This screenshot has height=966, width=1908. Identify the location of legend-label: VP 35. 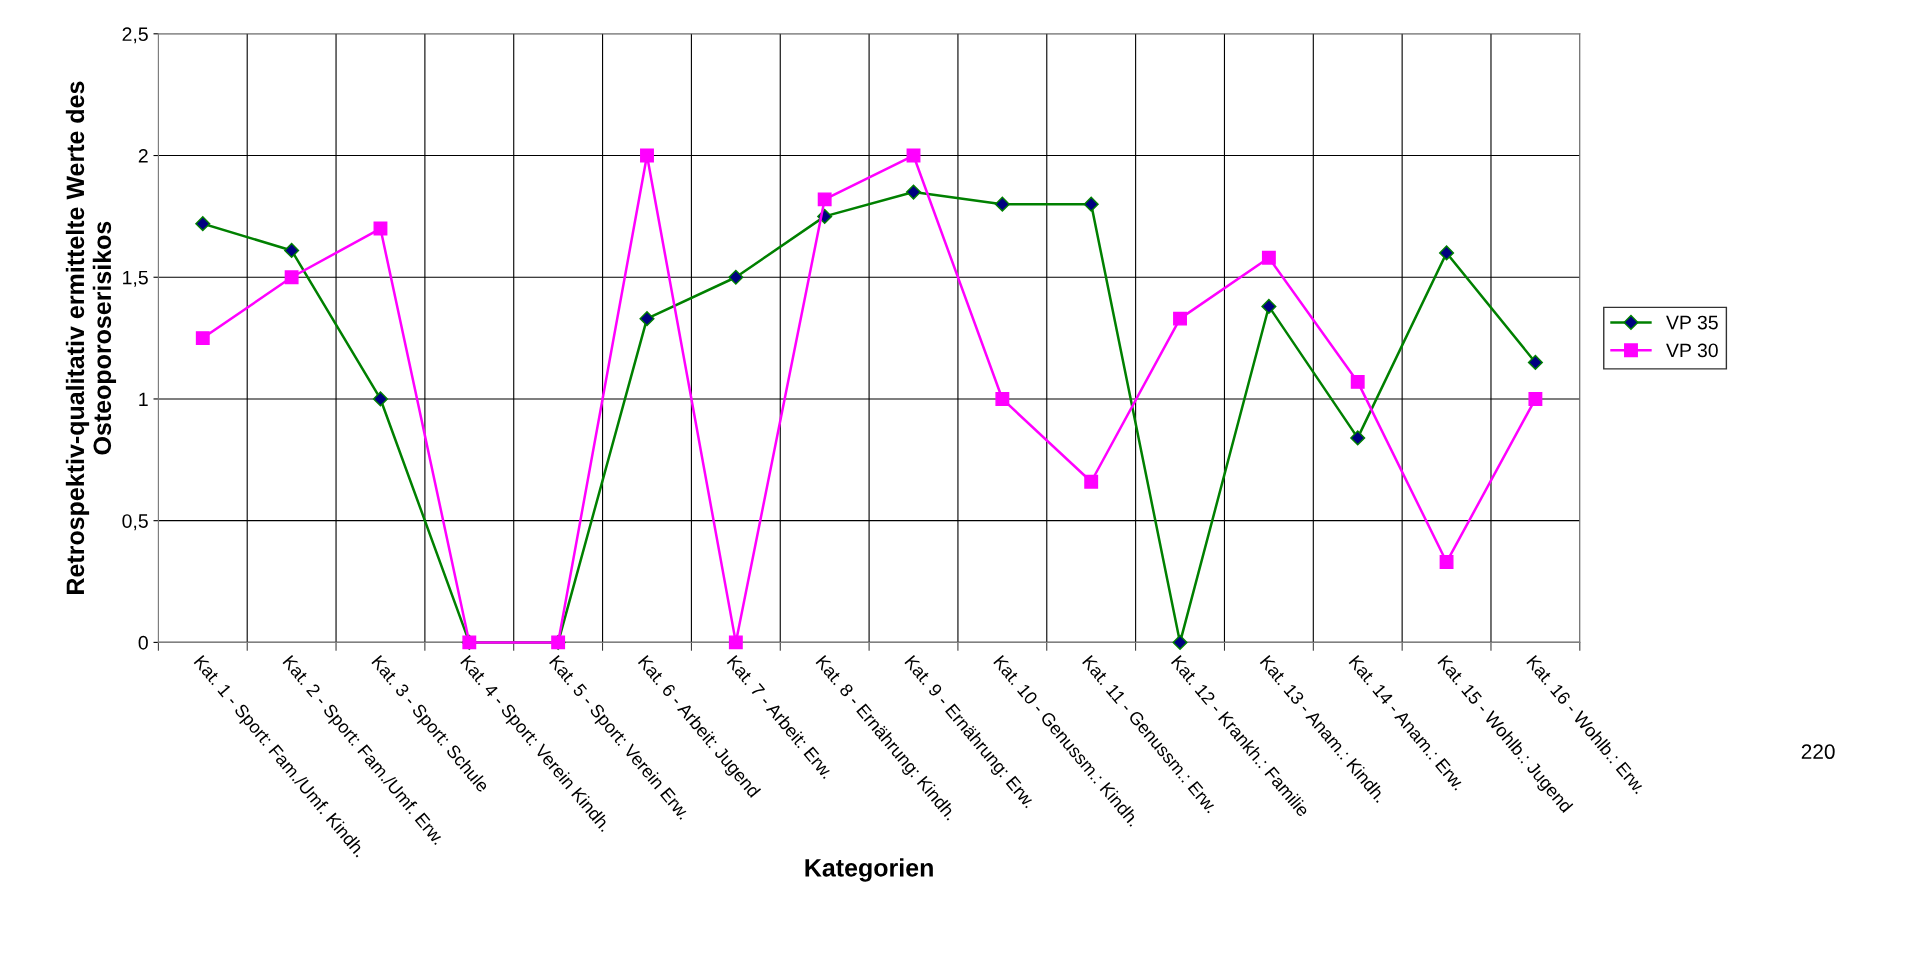
(1692, 322).